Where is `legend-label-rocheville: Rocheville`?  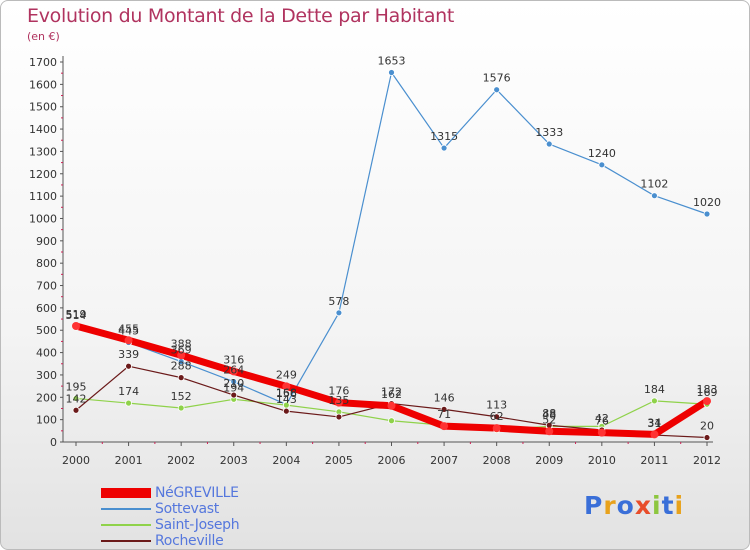
legend-label-rocheville: Rocheville is located at coordinates (189, 541).